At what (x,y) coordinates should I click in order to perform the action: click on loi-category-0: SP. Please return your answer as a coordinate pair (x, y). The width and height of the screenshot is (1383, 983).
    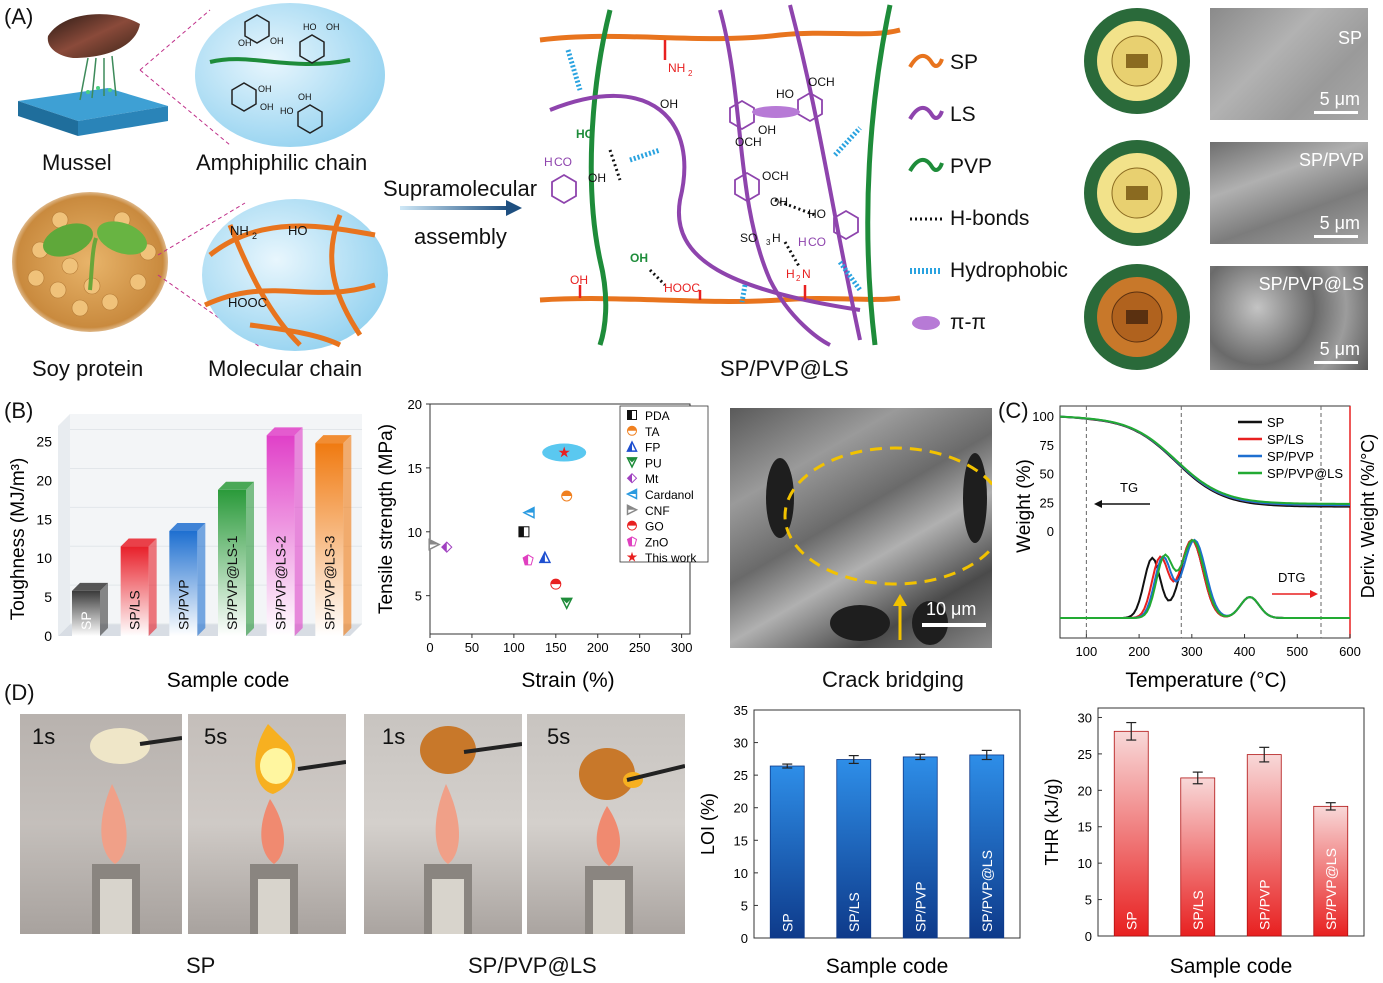
    Looking at the image, I should click on (787, 922).